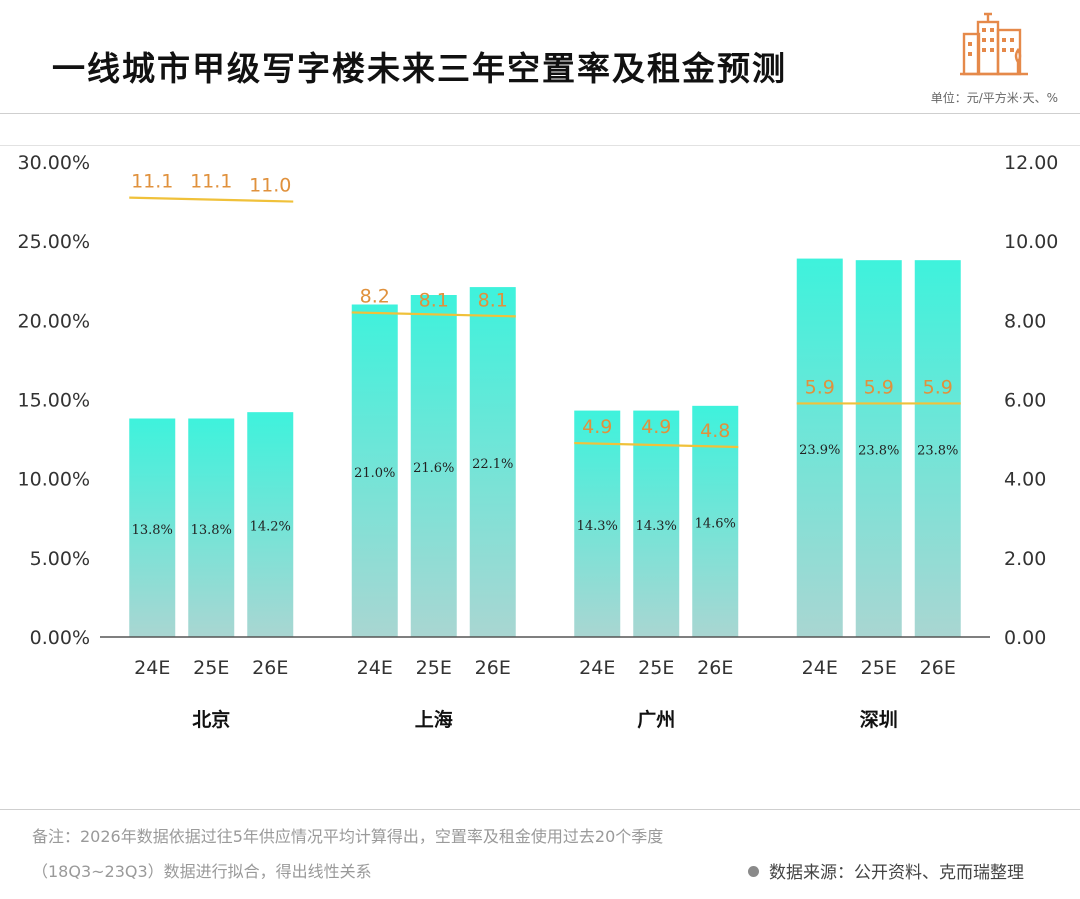 The height and width of the screenshot is (899, 1080). Describe the element at coordinates (1025, 321) in the screenshot. I see `right-tick-label: 8.00` at that location.